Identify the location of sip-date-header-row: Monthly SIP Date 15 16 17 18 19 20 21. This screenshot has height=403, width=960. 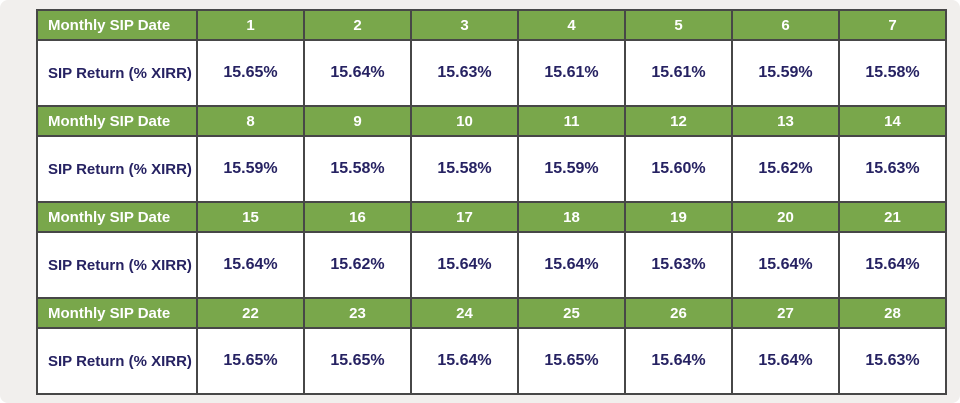
(491, 217).